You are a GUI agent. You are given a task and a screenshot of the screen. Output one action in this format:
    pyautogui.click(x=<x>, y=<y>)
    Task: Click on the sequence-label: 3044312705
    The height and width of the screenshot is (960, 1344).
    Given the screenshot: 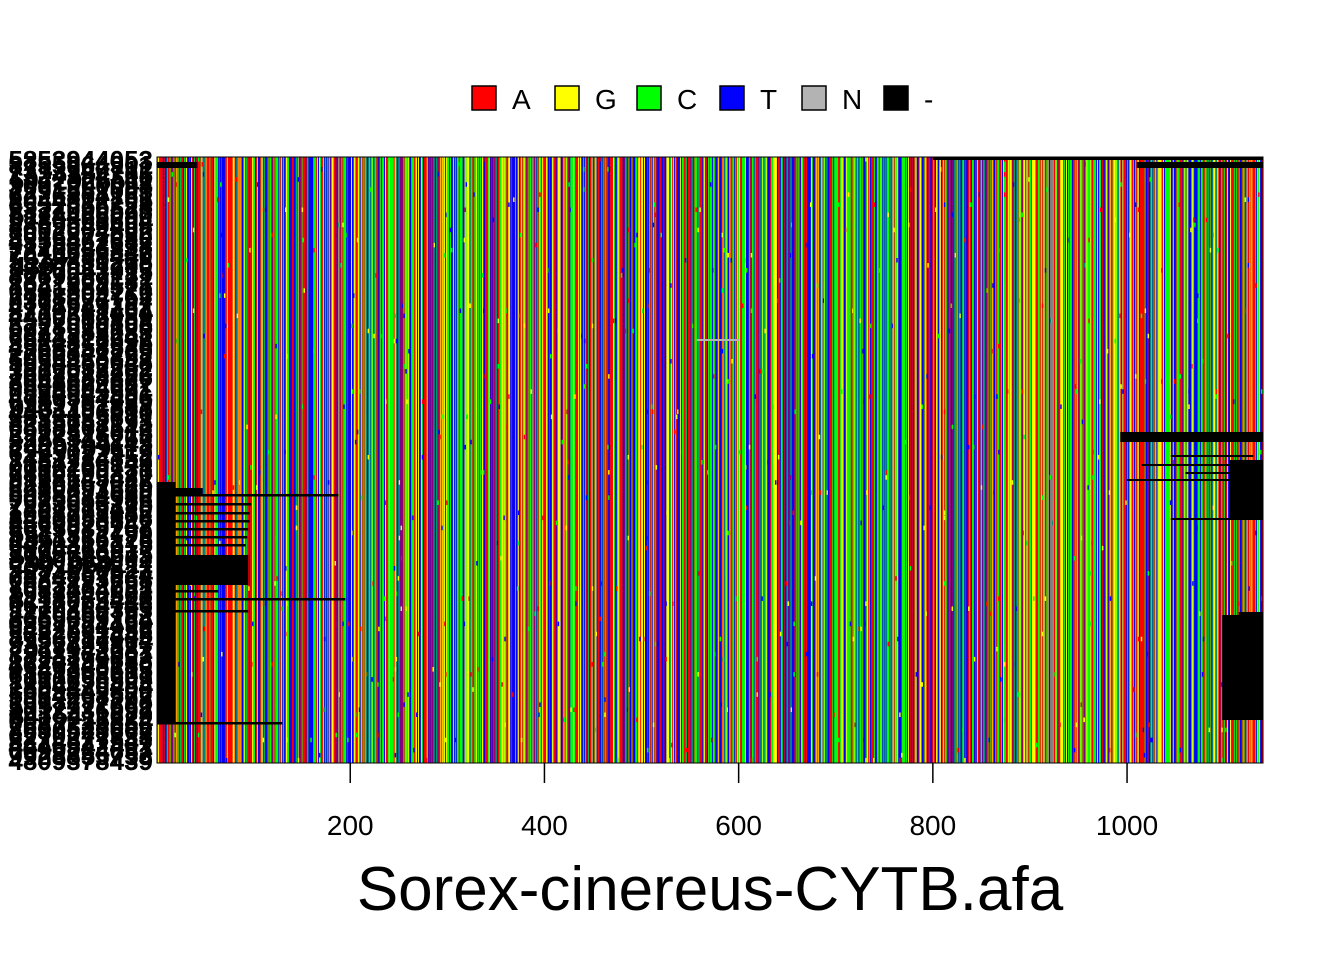 What is the action you would take?
    pyautogui.click(x=80, y=201)
    